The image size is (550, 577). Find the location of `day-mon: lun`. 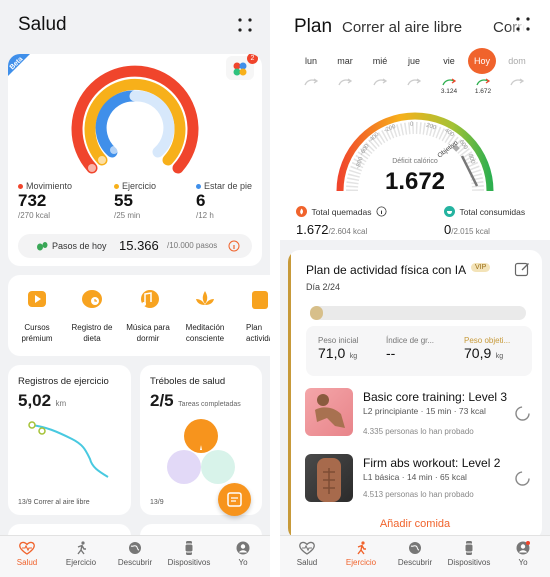

day-mon: lun is located at coordinates (310, 61).